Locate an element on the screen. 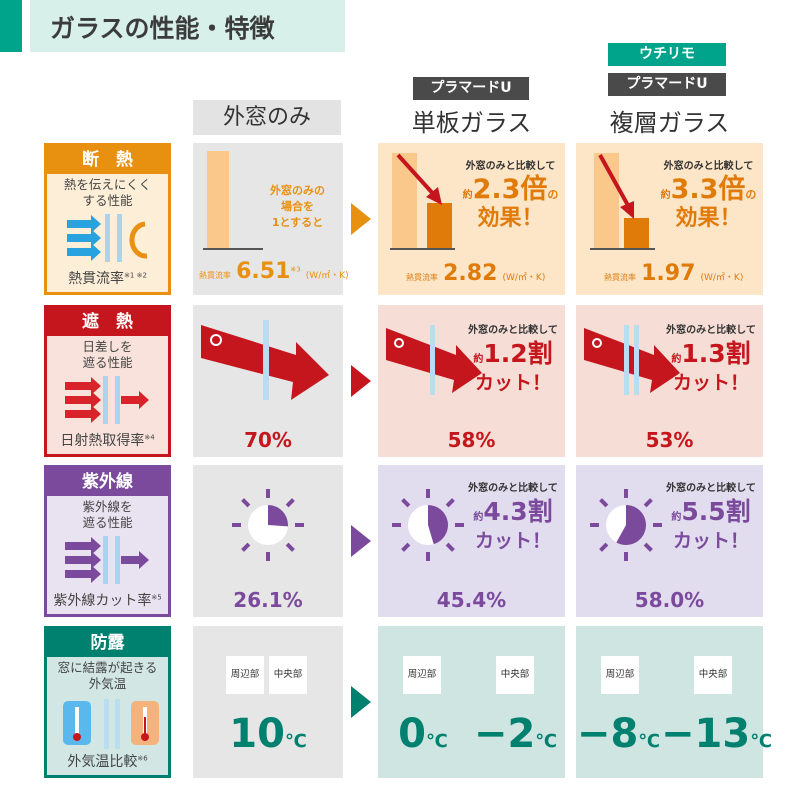 The image size is (800, 800). effect-headline: 約2.3倍の is located at coordinates (511, 190).